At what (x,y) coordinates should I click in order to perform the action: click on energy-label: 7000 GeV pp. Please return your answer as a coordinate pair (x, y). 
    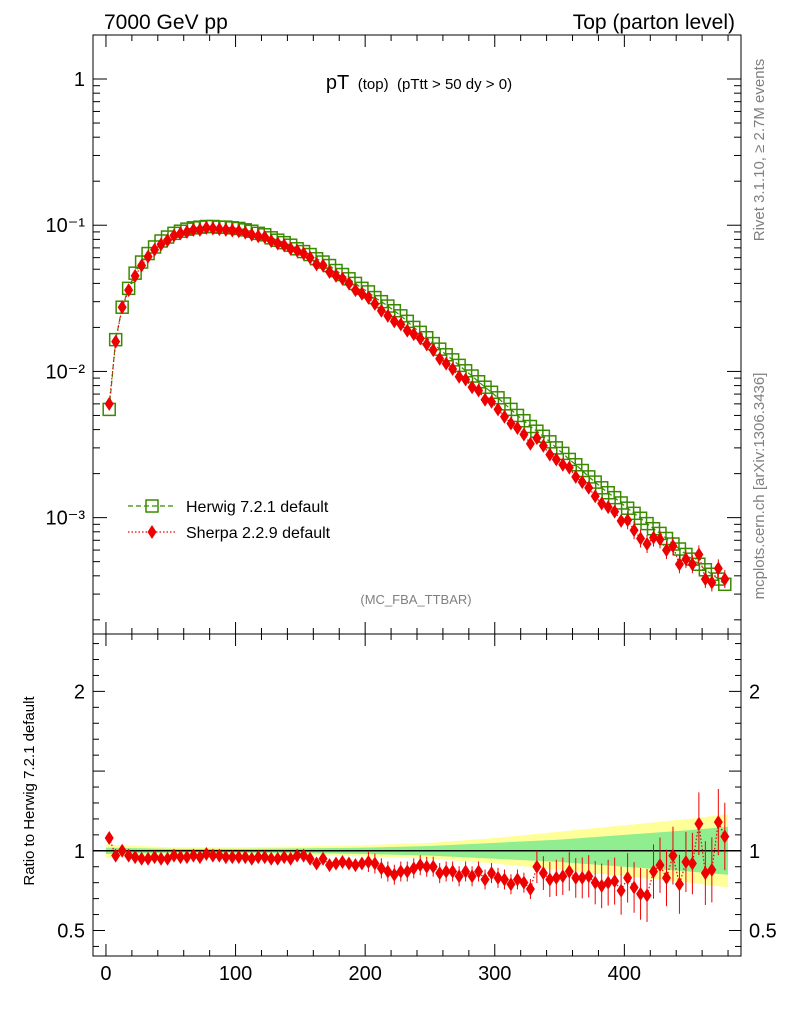
    Looking at the image, I should click on (166, 22).